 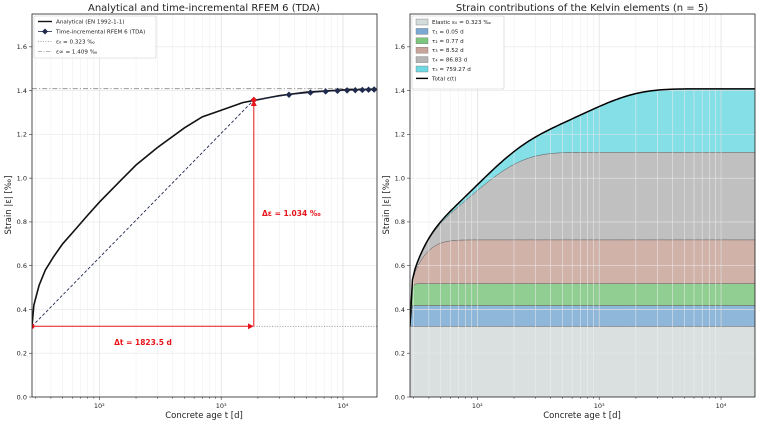 I want to click on left-legend-box, so click(x=95, y=37).